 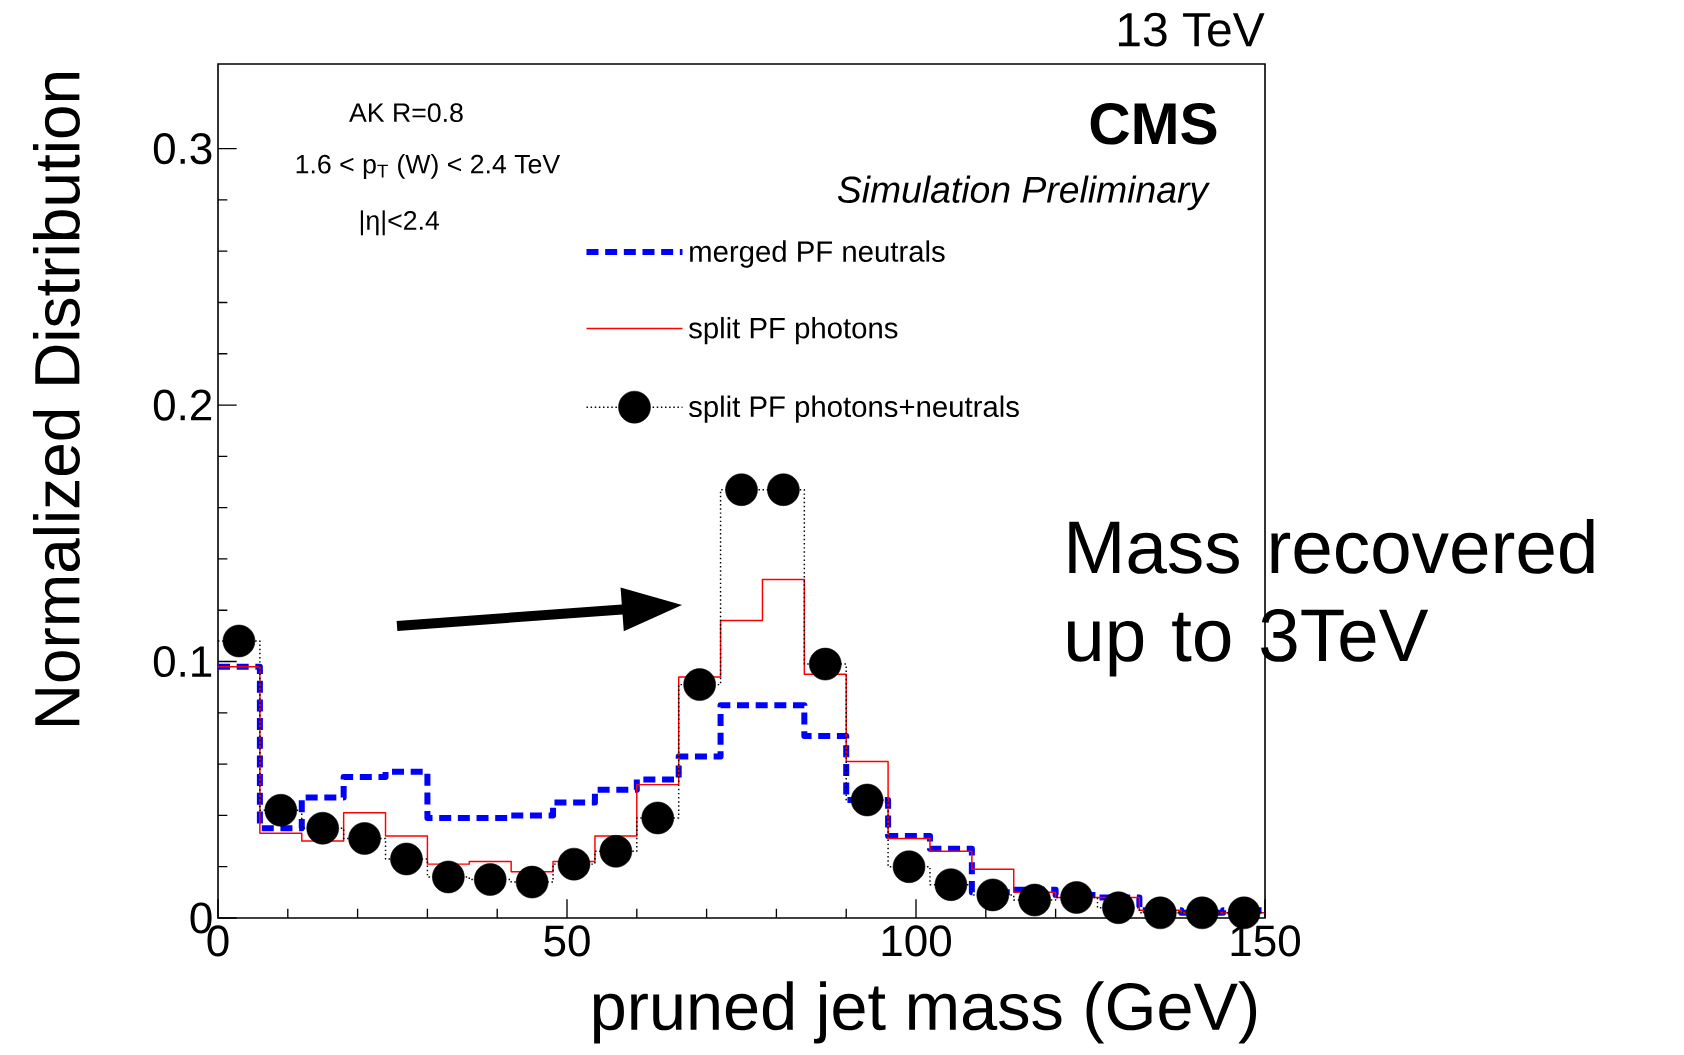 I want to click on annotation: Simulation Preliminary, so click(x=1023, y=193).